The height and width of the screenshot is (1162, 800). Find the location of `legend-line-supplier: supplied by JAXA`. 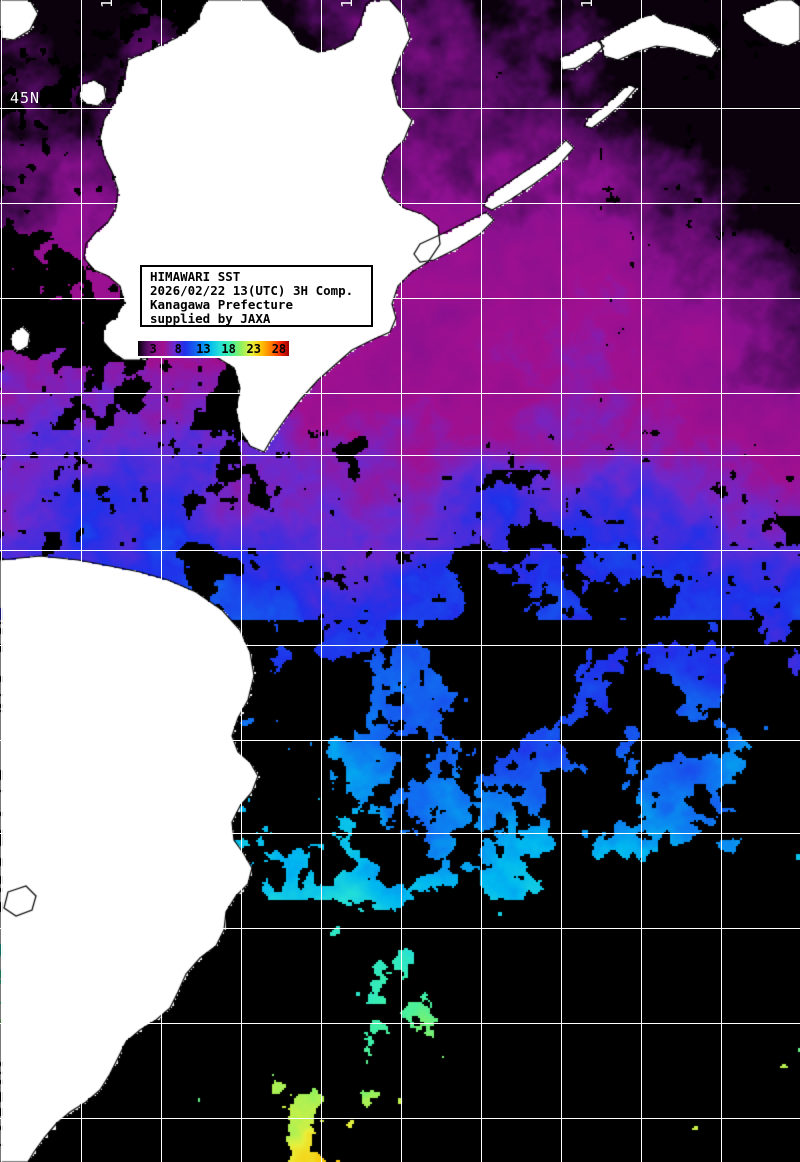

legend-line-supplier: supplied by JAXA is located at coordinates (210, 318).